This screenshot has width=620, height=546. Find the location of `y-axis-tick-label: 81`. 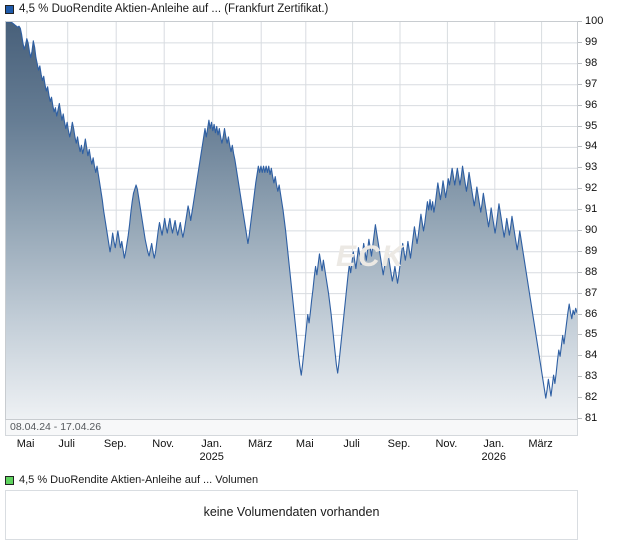

y-axis-tick-label: 81 is located at coordinates (591, 418).